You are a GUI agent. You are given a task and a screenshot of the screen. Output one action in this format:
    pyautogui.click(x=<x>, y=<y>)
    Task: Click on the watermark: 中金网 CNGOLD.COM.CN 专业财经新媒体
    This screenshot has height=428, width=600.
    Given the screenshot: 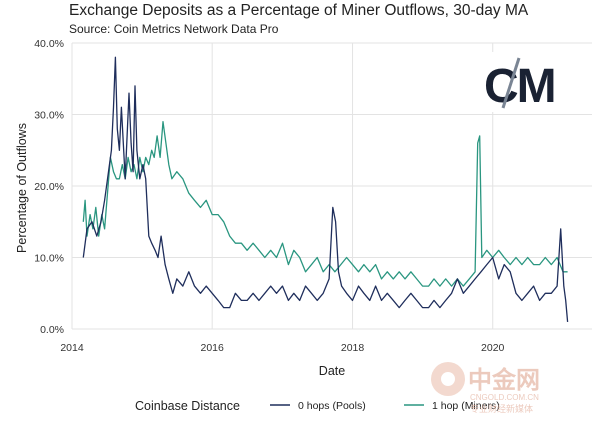 What is the action you would take?
    pyautogui.click(x=485, y=388)
    